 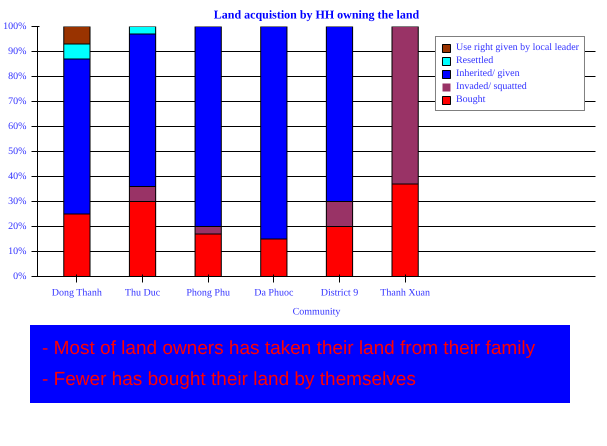 What do you see at coordinates (475, 60) in the screenshot?
I see `legend-label: Resettled` at bounding box center [475, 60].